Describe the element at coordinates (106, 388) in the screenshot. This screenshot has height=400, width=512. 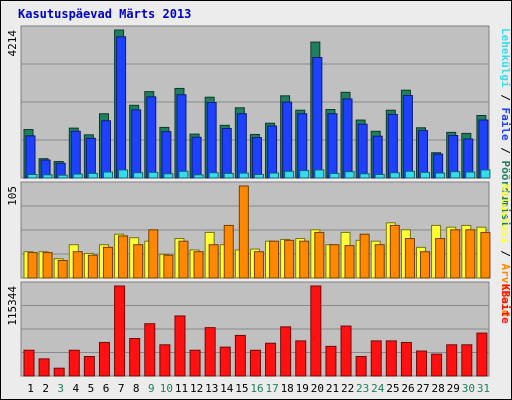
I see `x-tick-label-6: 6` at that location.